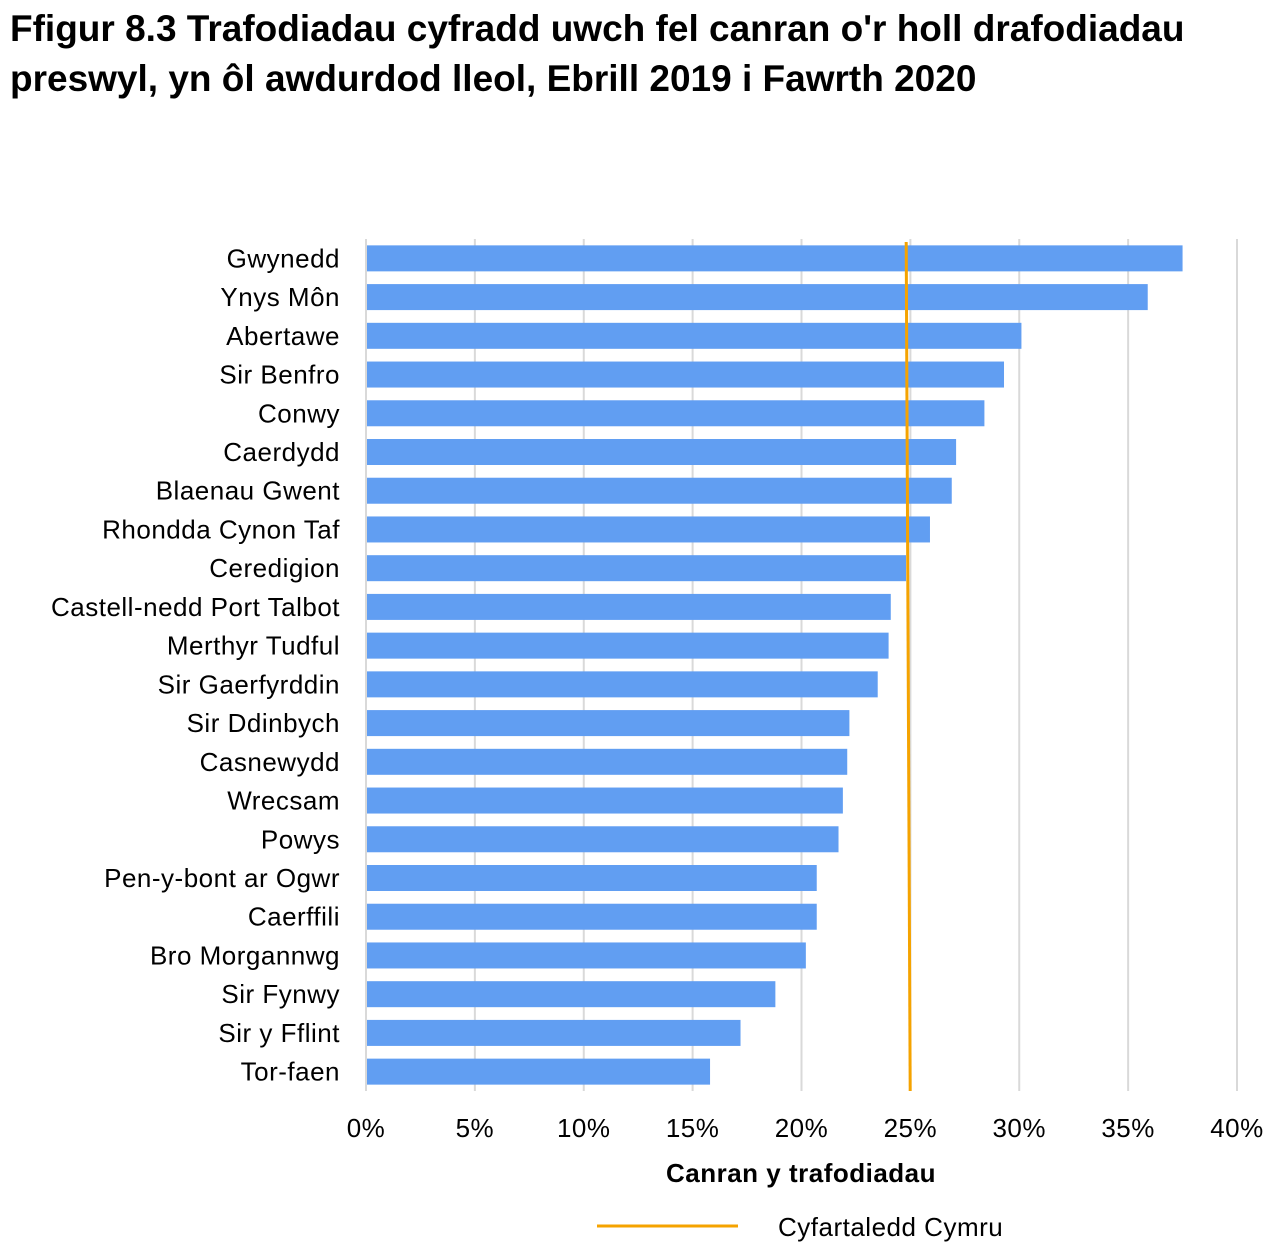 The image size is (1277, 1254). I want to click on category-label: Caerdydd, so click(281, 452).